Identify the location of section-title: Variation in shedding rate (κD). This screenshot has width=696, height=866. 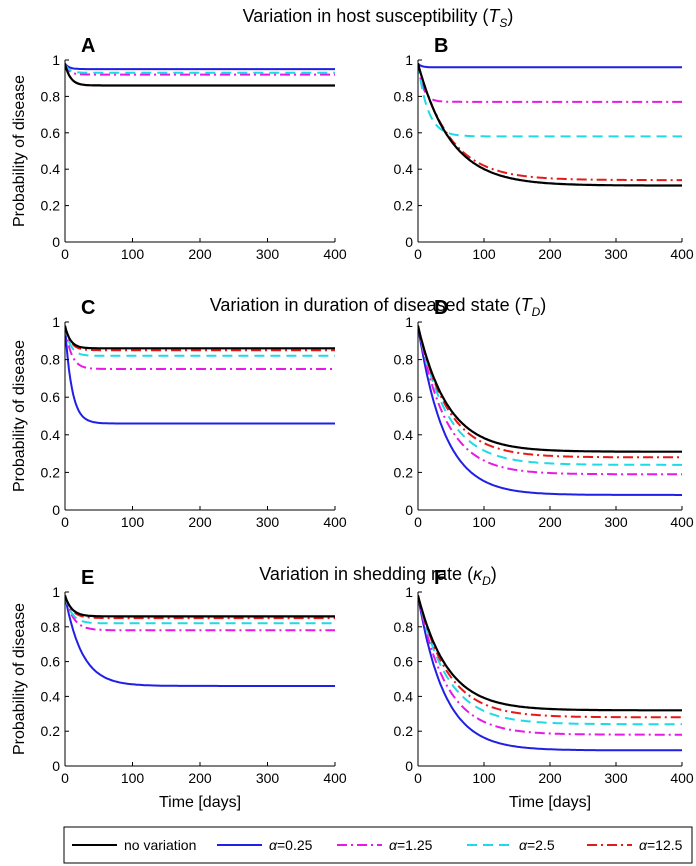
(377, 576).